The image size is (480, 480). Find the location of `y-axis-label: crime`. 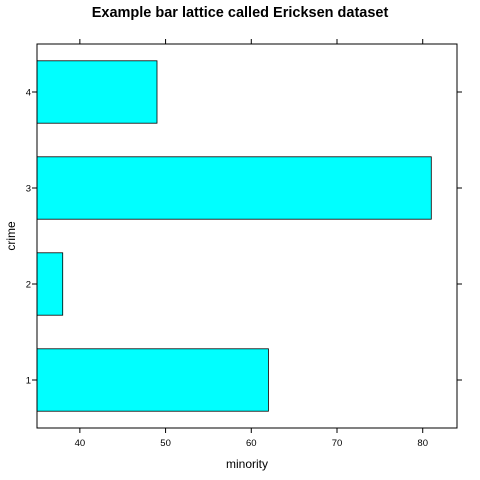

y-axis-label: crime is located at coordinates (11, 236).